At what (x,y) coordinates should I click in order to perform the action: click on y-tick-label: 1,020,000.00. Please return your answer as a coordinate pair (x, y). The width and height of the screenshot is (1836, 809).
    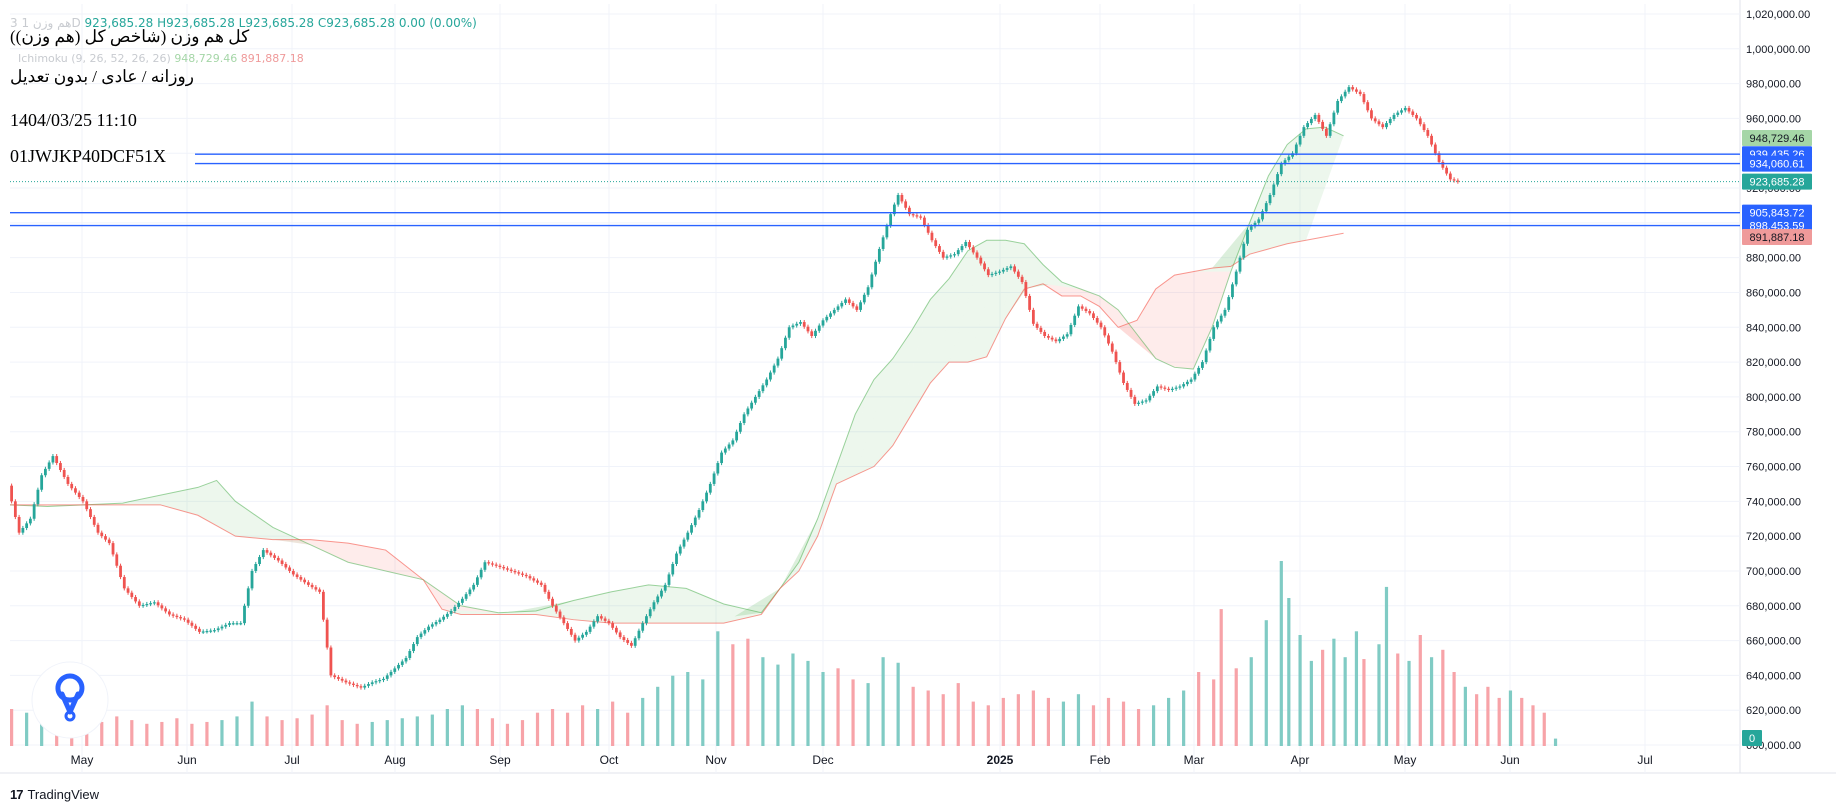
    Looking at the image, I should click on (1778, 15).